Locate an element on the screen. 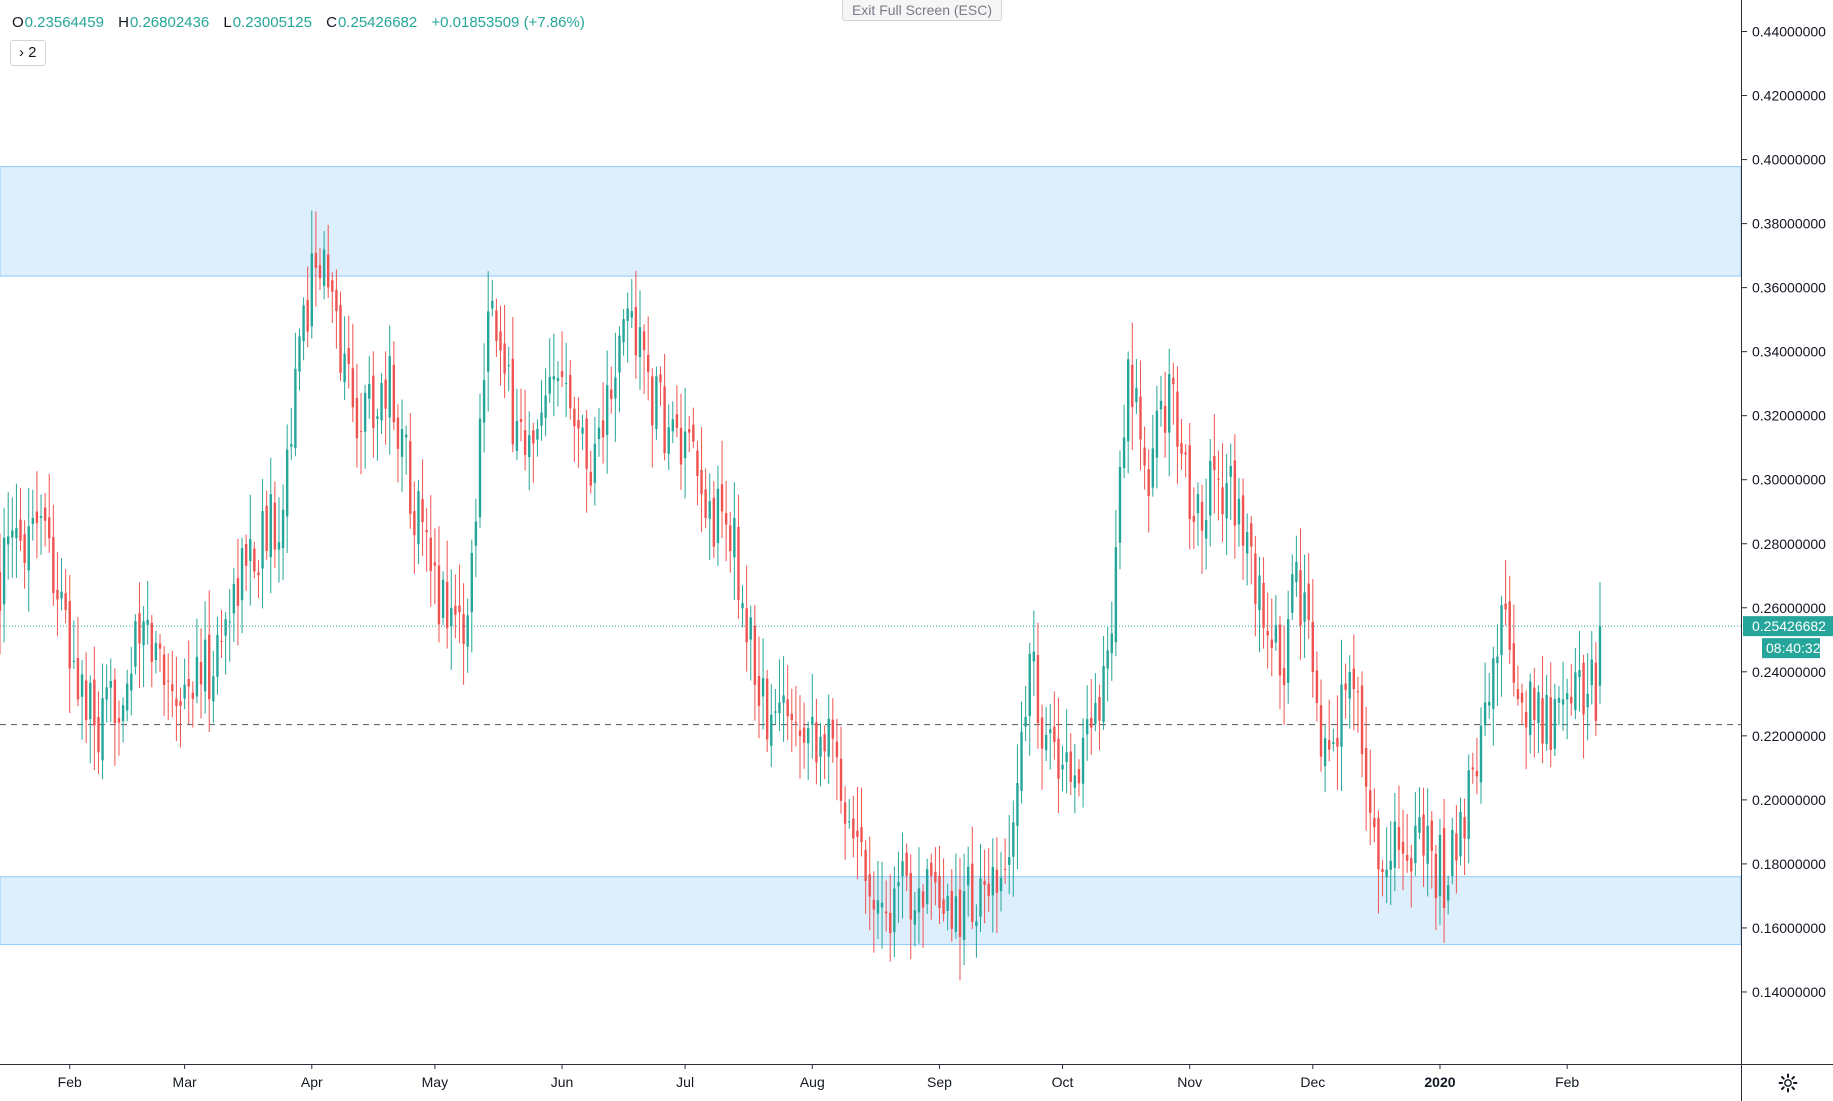  gear-icon is located at coordinates (1788, 1083).